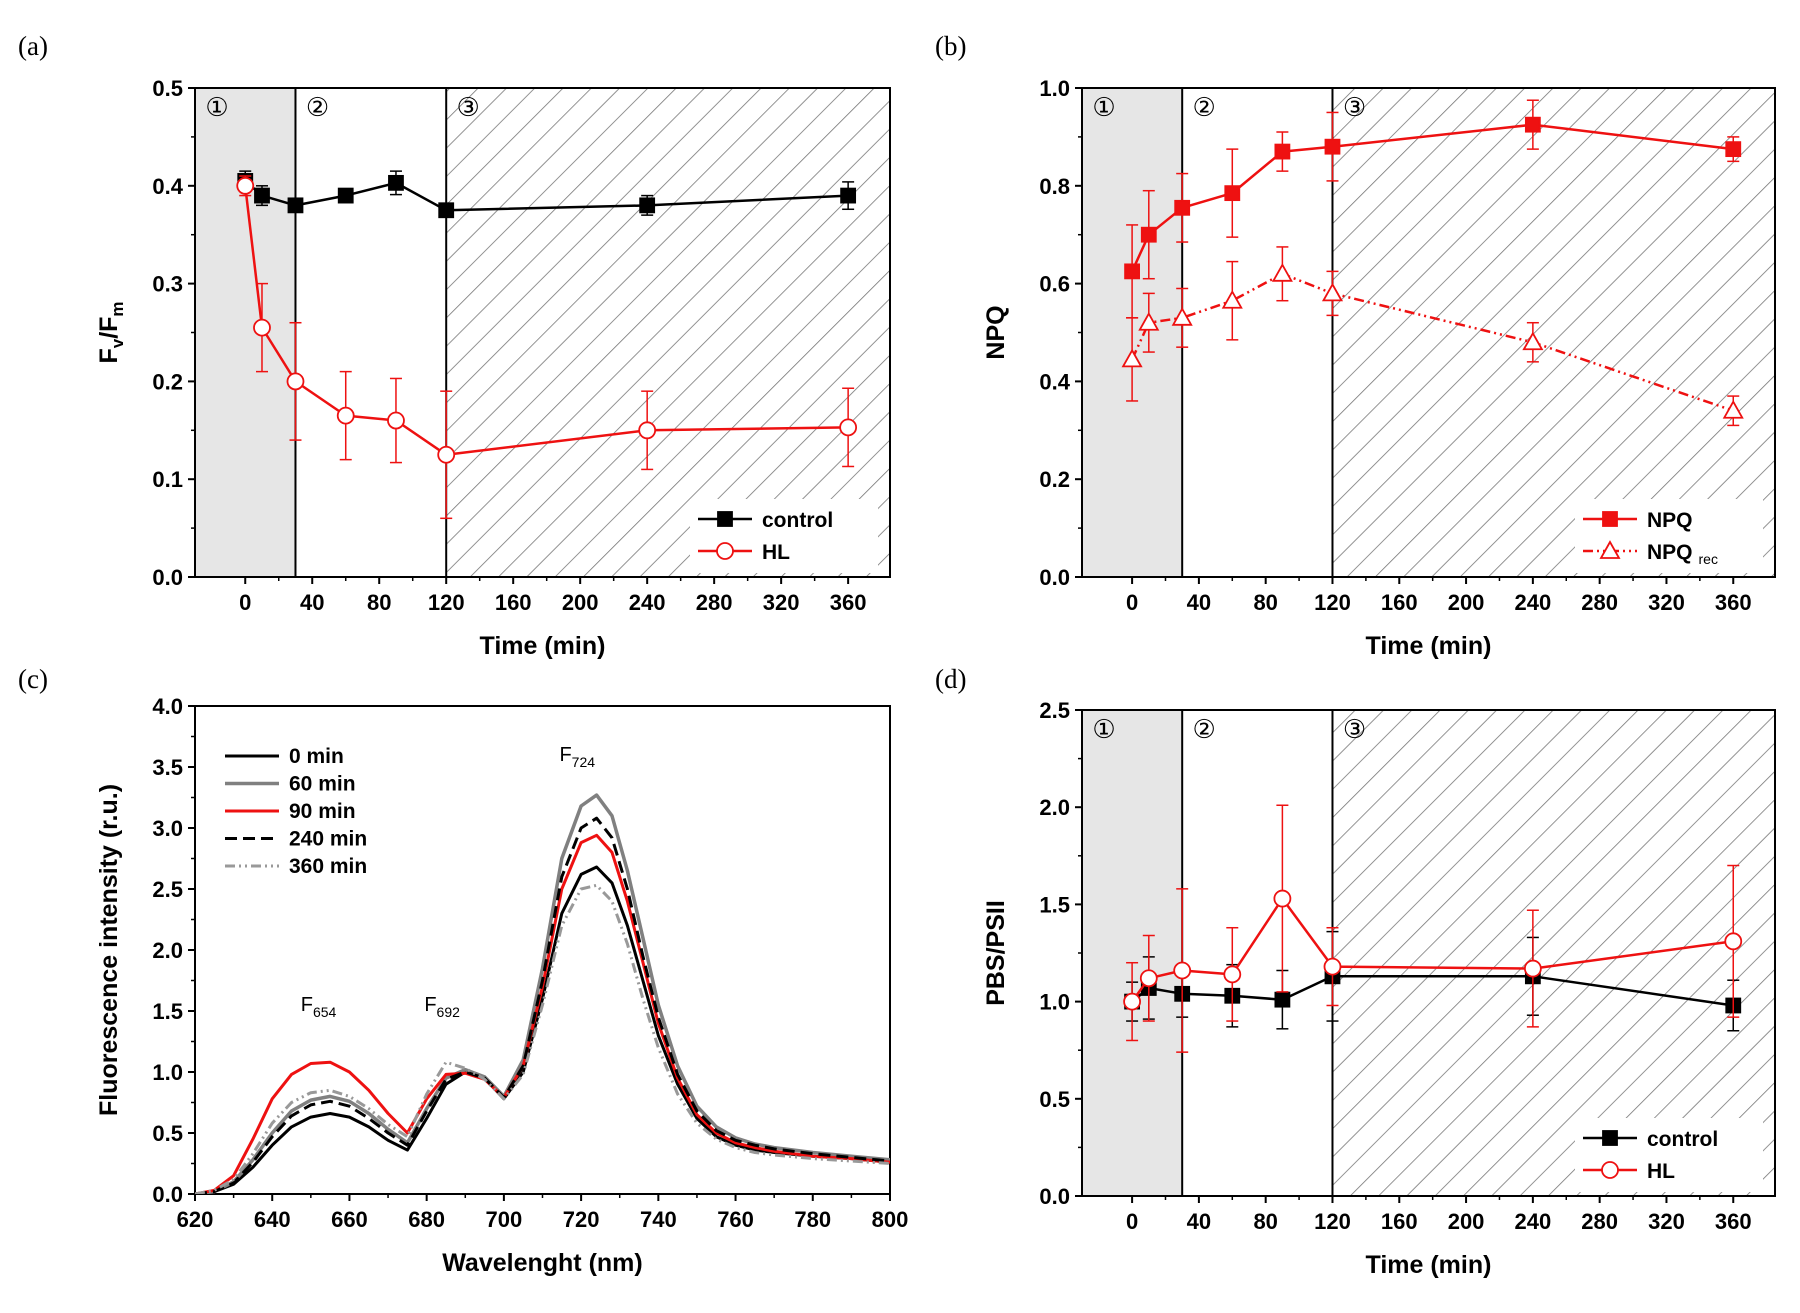 The height and width of the screenshot is (1313, 1800). Describe the element at coordinates (812, 1219) in the screenshot. I see `x-tick-label: 780` at that location.